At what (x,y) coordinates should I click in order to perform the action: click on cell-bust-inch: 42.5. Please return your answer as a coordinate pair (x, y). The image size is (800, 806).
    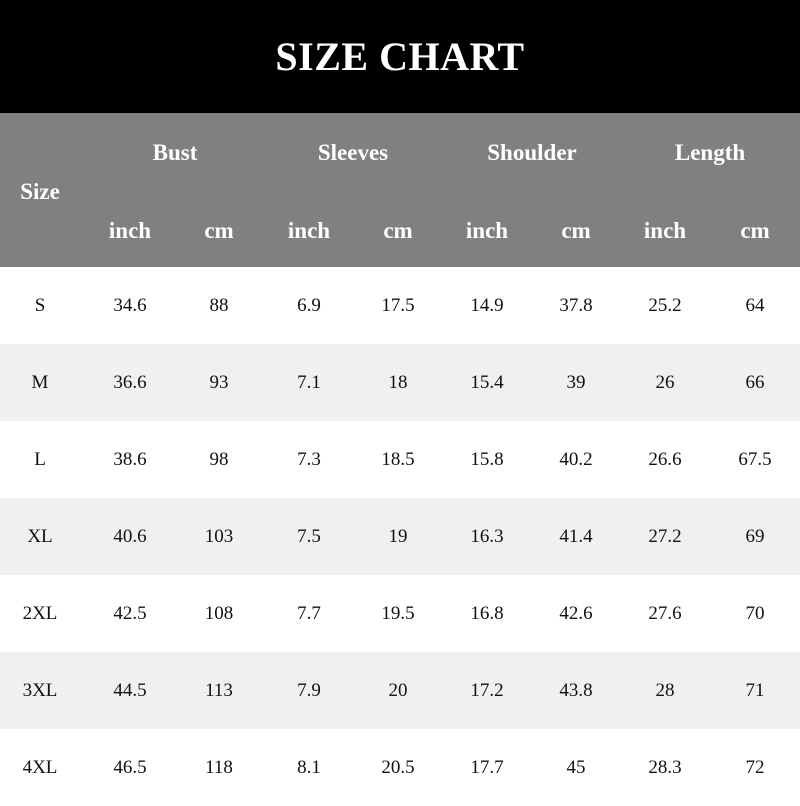
    Looking at the image, I should click on (130, 613).